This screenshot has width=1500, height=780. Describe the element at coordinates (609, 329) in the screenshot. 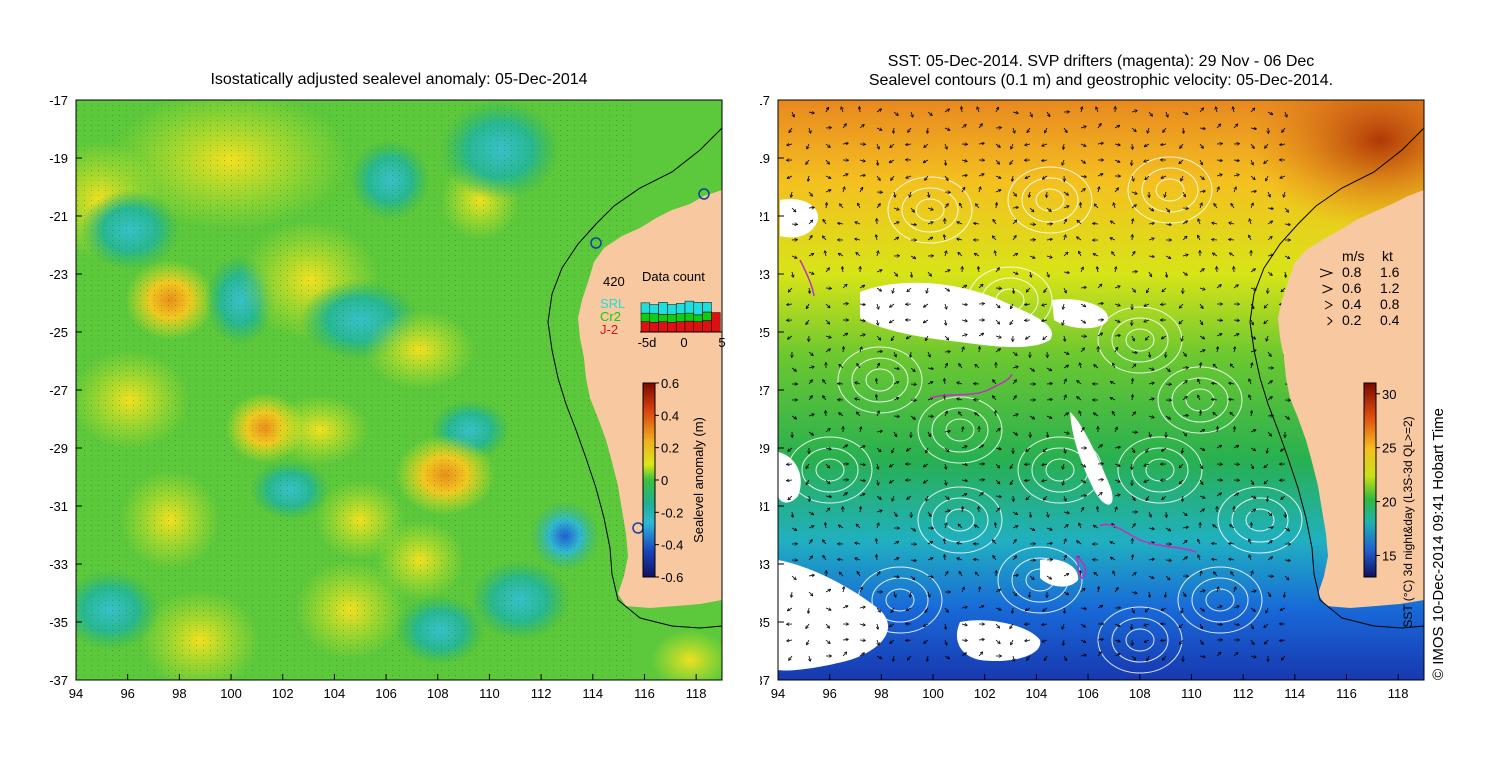

I see `data-count-legend-item: J-2` at that location.